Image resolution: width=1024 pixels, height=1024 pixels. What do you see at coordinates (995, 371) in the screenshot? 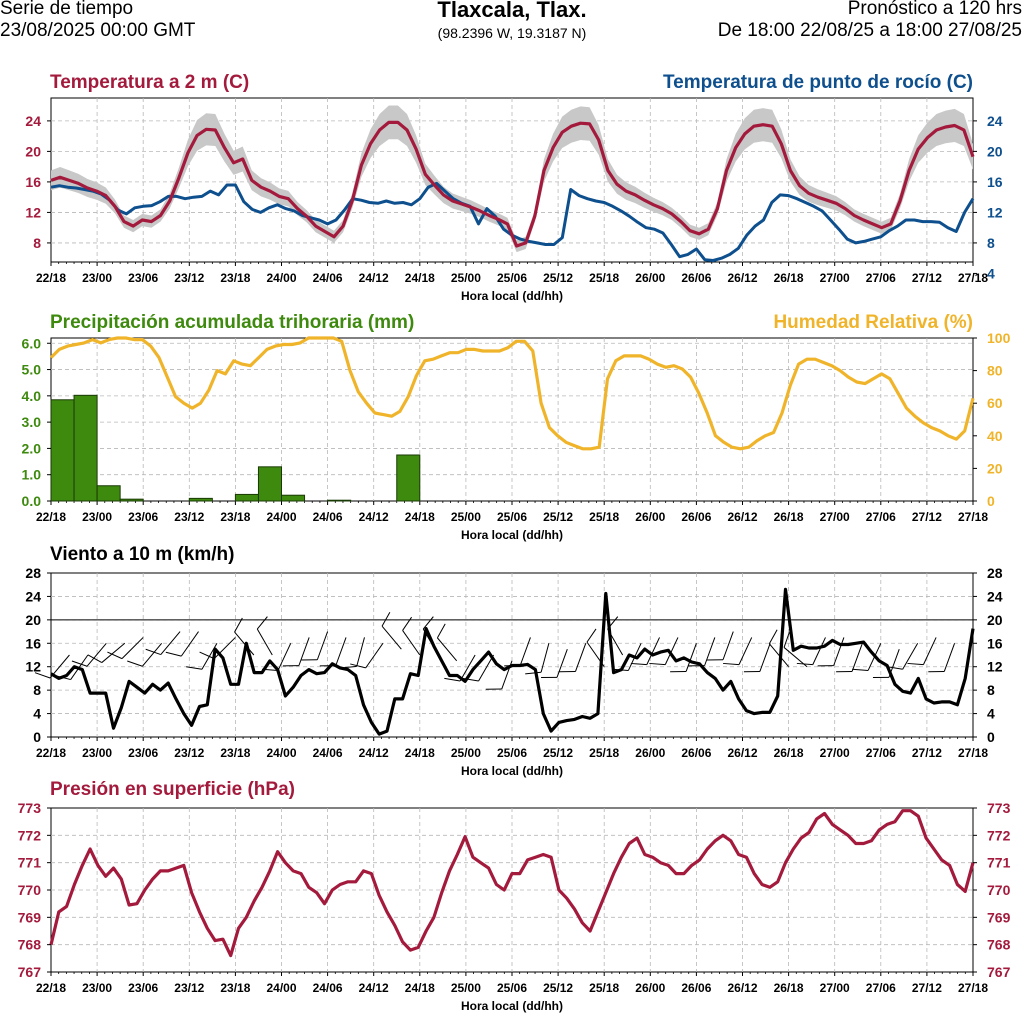
I see `y-tick-label: 80` at bounding box center [995, 371].